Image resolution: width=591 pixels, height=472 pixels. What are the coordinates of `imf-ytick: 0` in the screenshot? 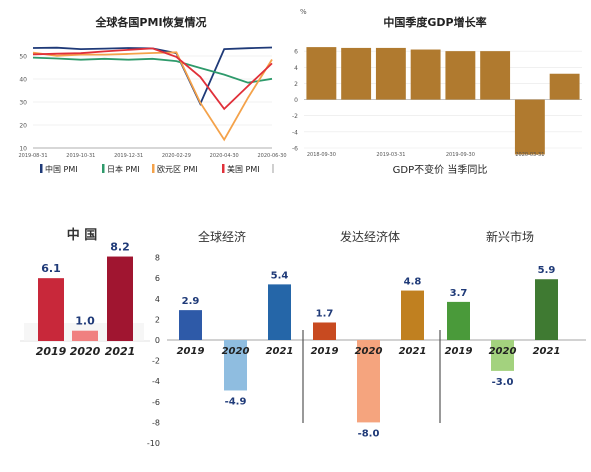 It's located at (157, 340).